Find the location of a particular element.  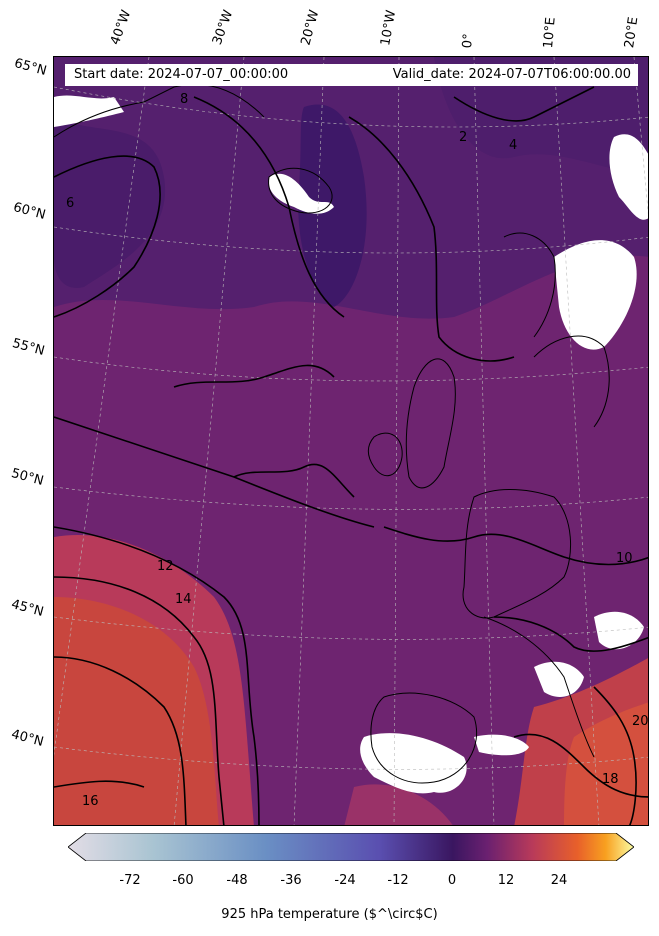

cold-region-west is located at coordinates (110, 202).